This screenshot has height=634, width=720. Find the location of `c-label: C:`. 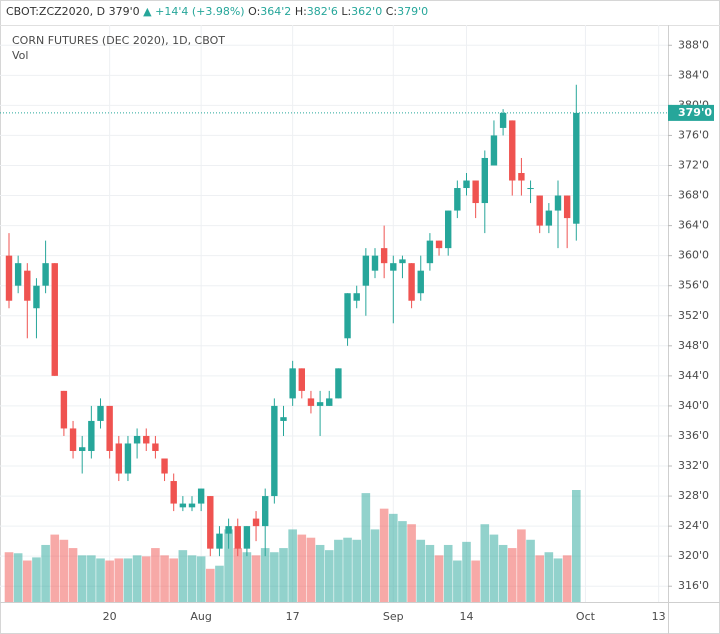

c-label: C: is located at coordinates (391, 11).